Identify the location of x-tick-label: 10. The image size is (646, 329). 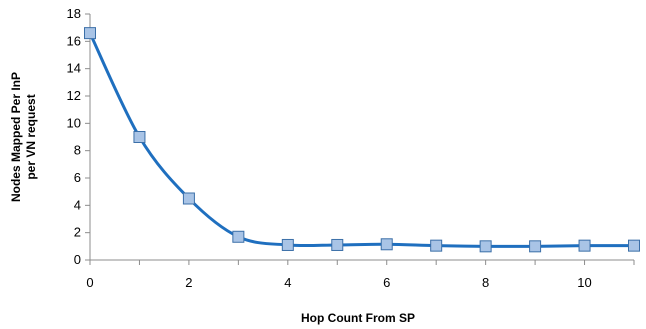
(584, 282).